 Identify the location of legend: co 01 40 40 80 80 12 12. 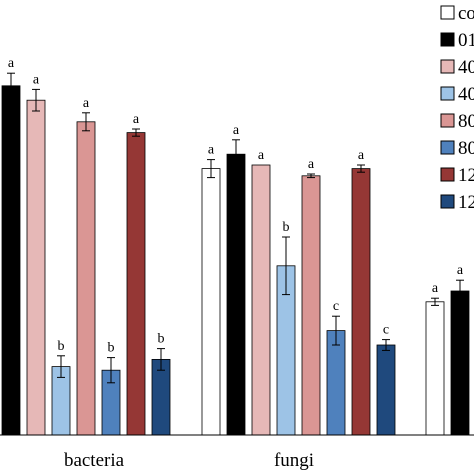
(457, 108).